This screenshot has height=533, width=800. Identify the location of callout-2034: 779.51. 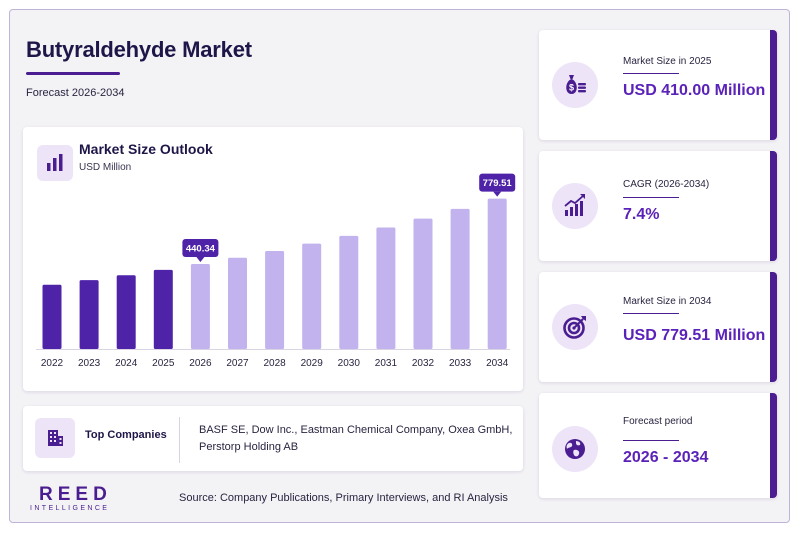
(497, 185).